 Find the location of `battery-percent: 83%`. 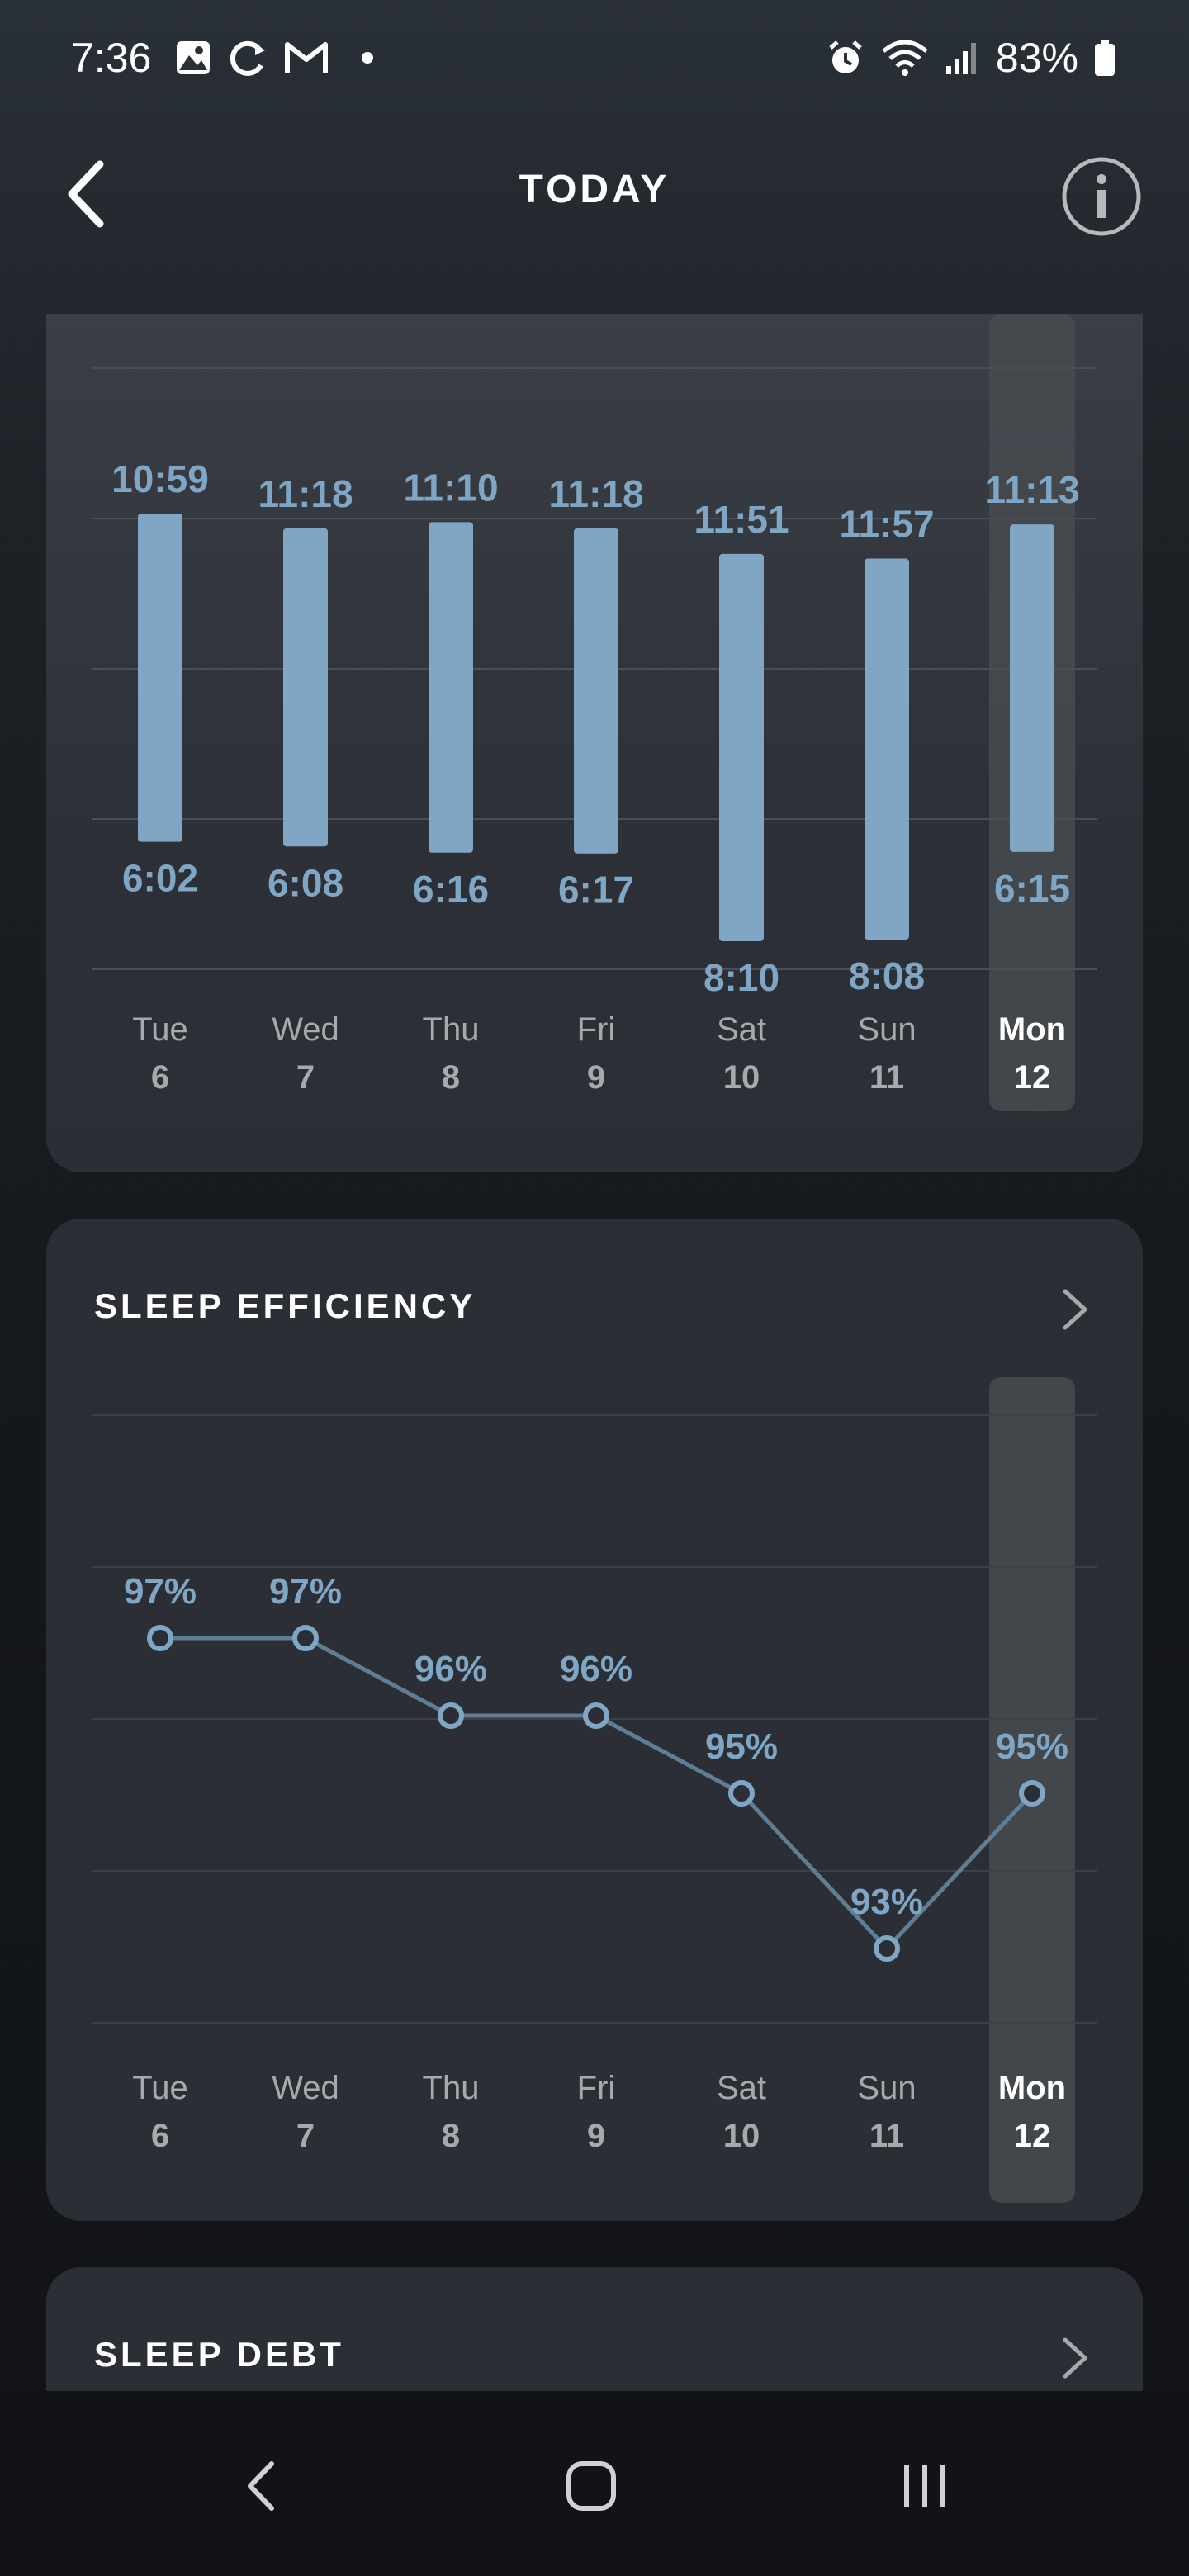

battery-percent: 83% is located at coordinates (1036, 58).